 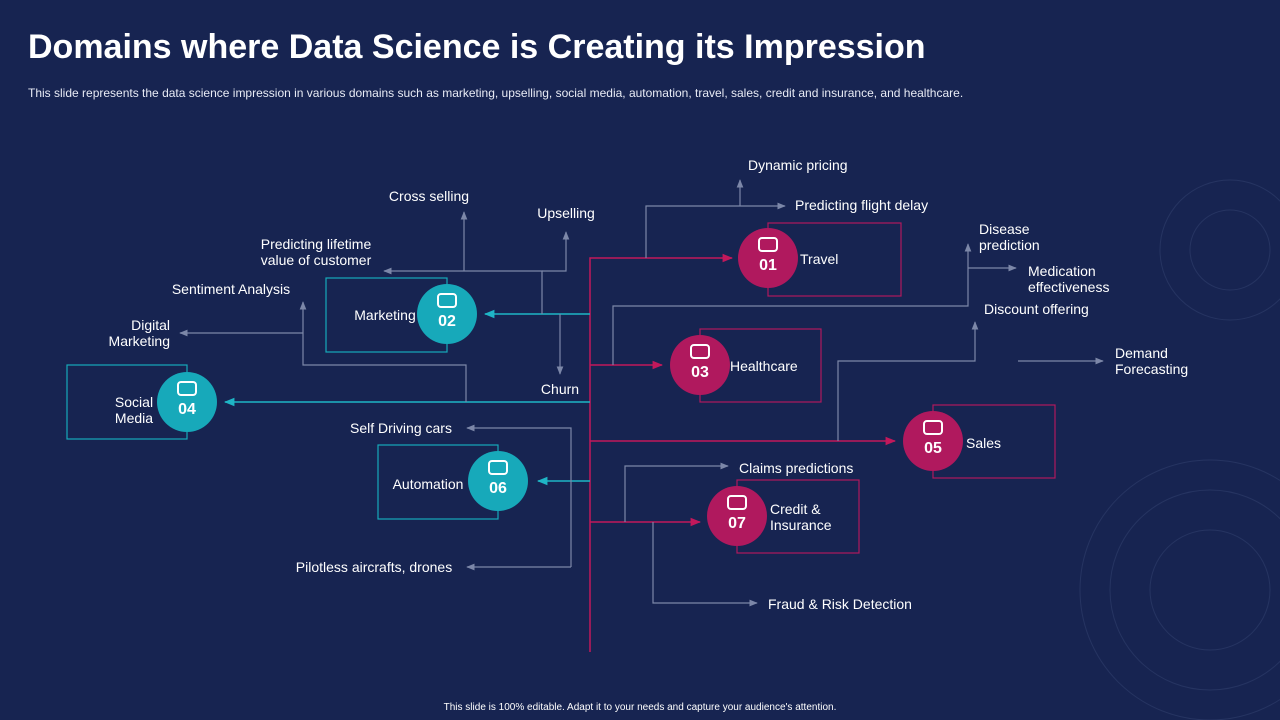 I want to click on node-label: Travel, so click(x=819, y=259).